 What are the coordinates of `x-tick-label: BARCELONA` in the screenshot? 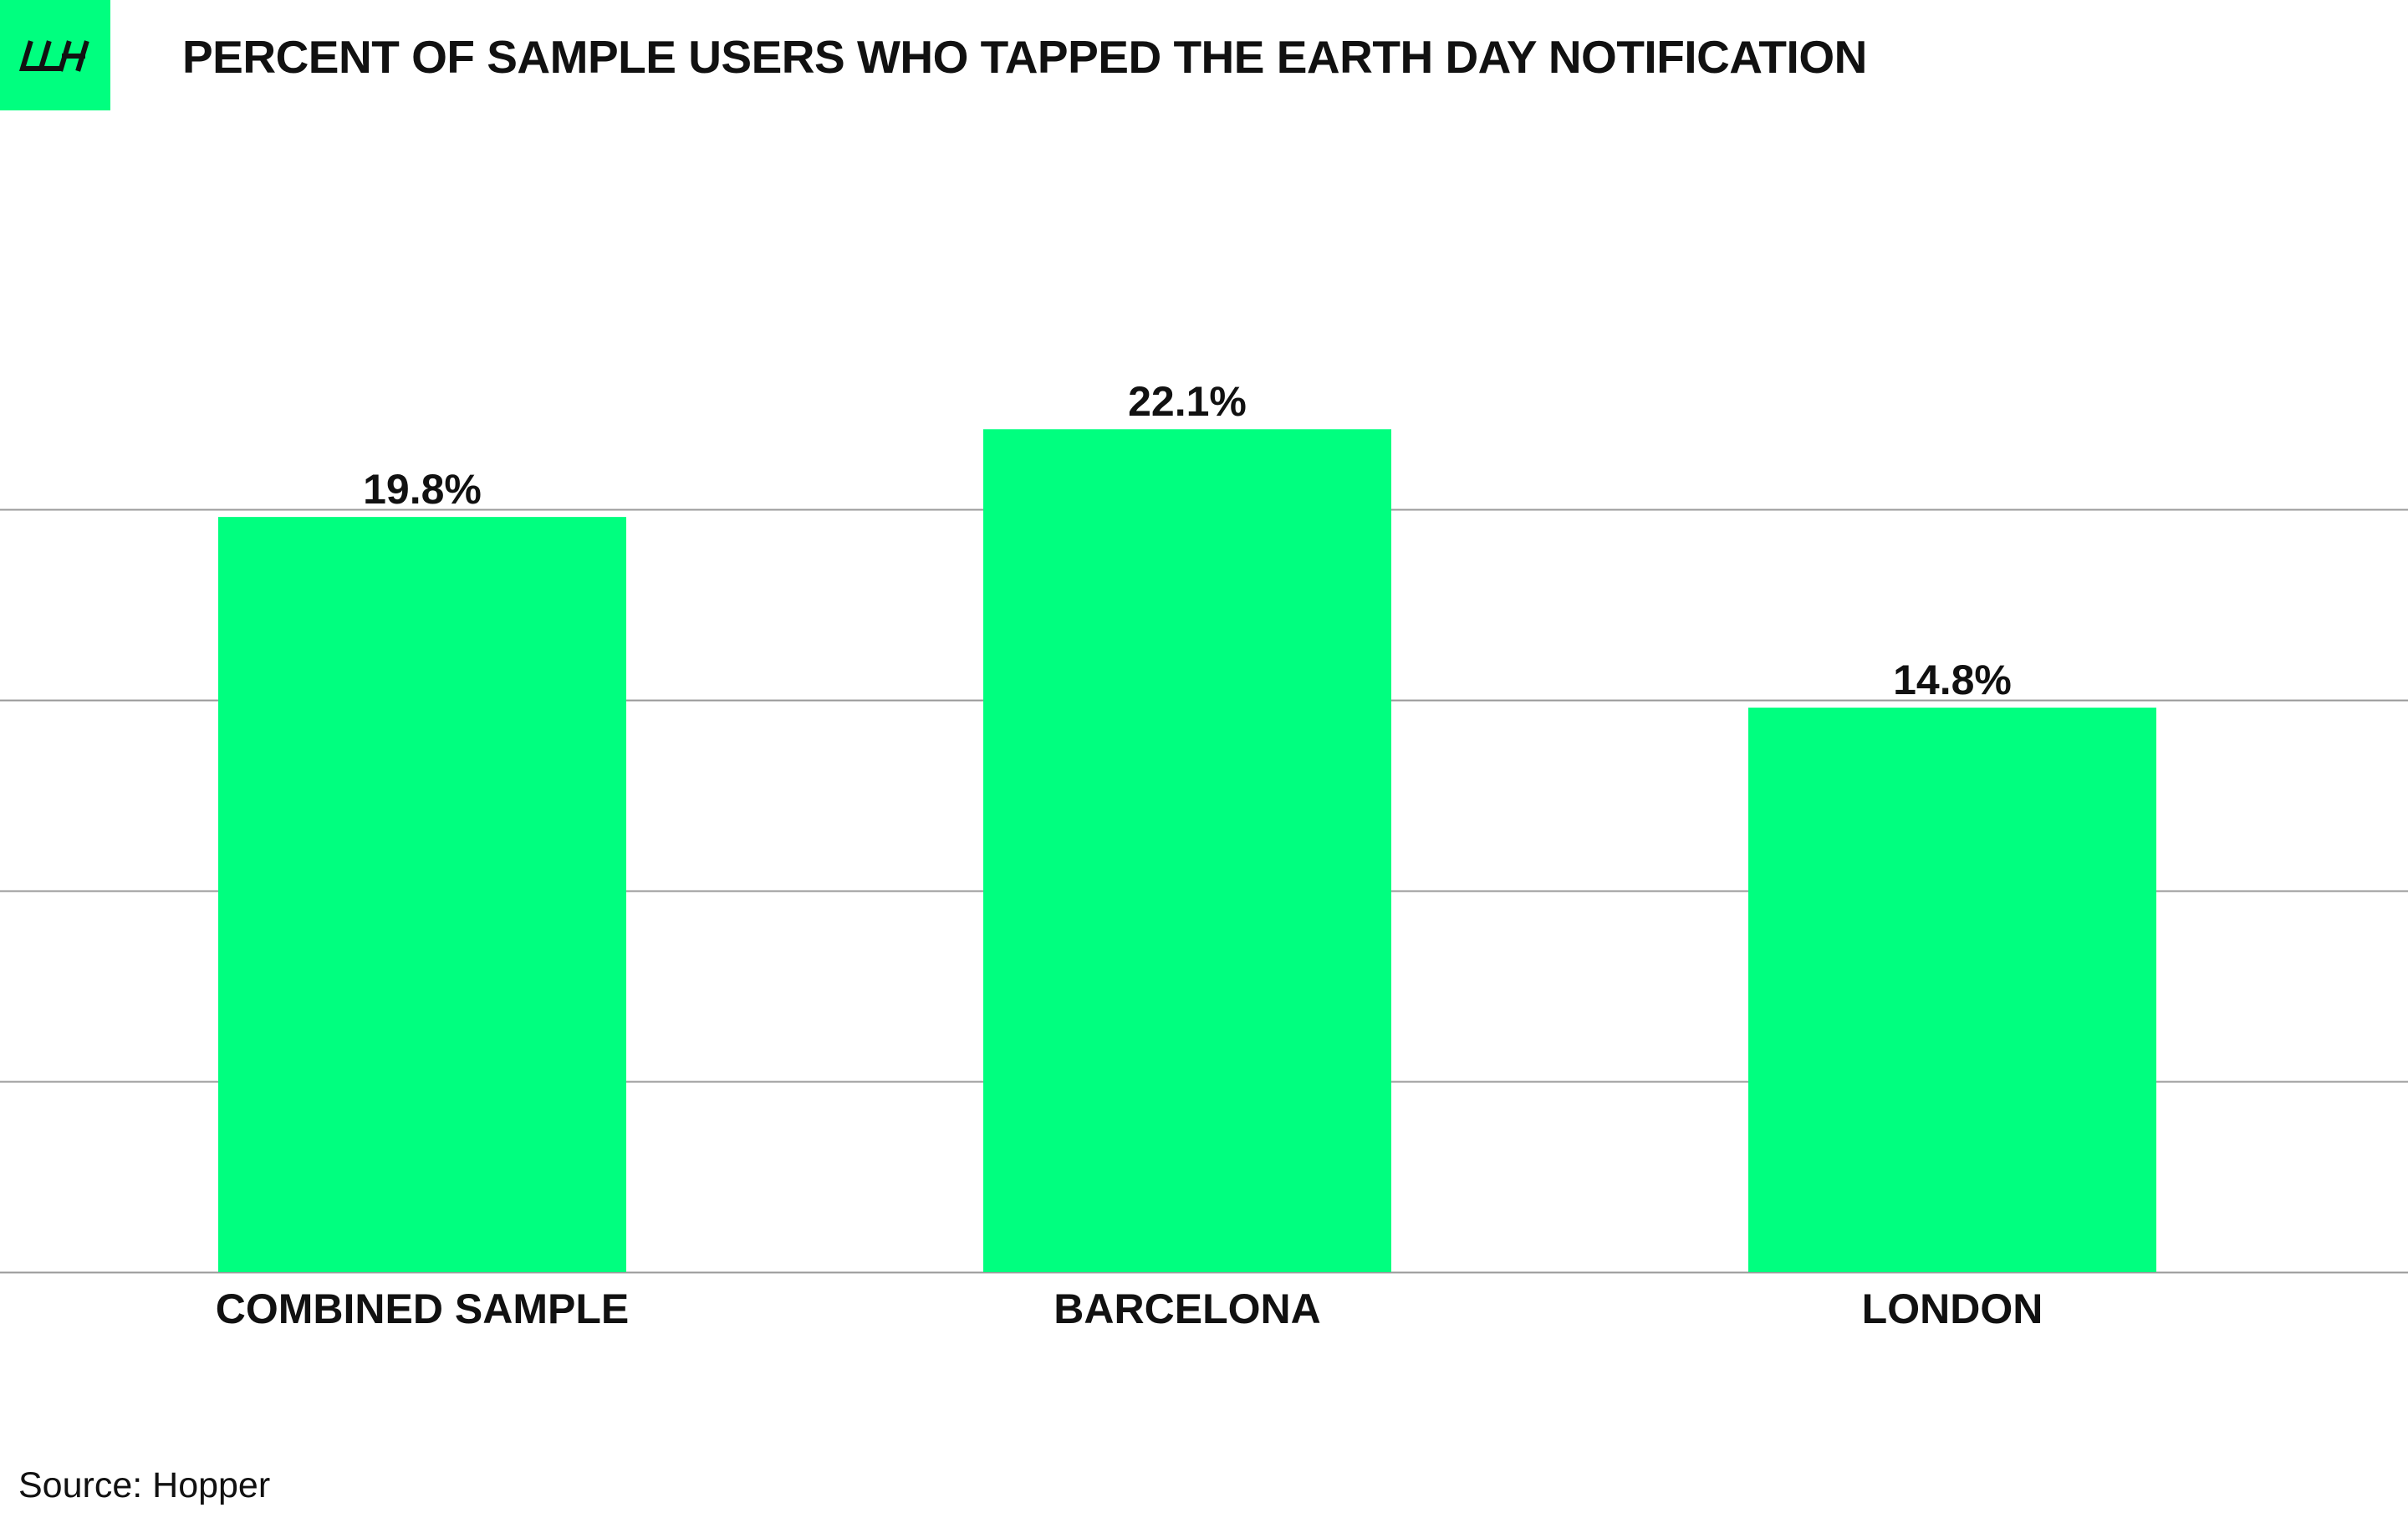 It's located at (1187, 1308).